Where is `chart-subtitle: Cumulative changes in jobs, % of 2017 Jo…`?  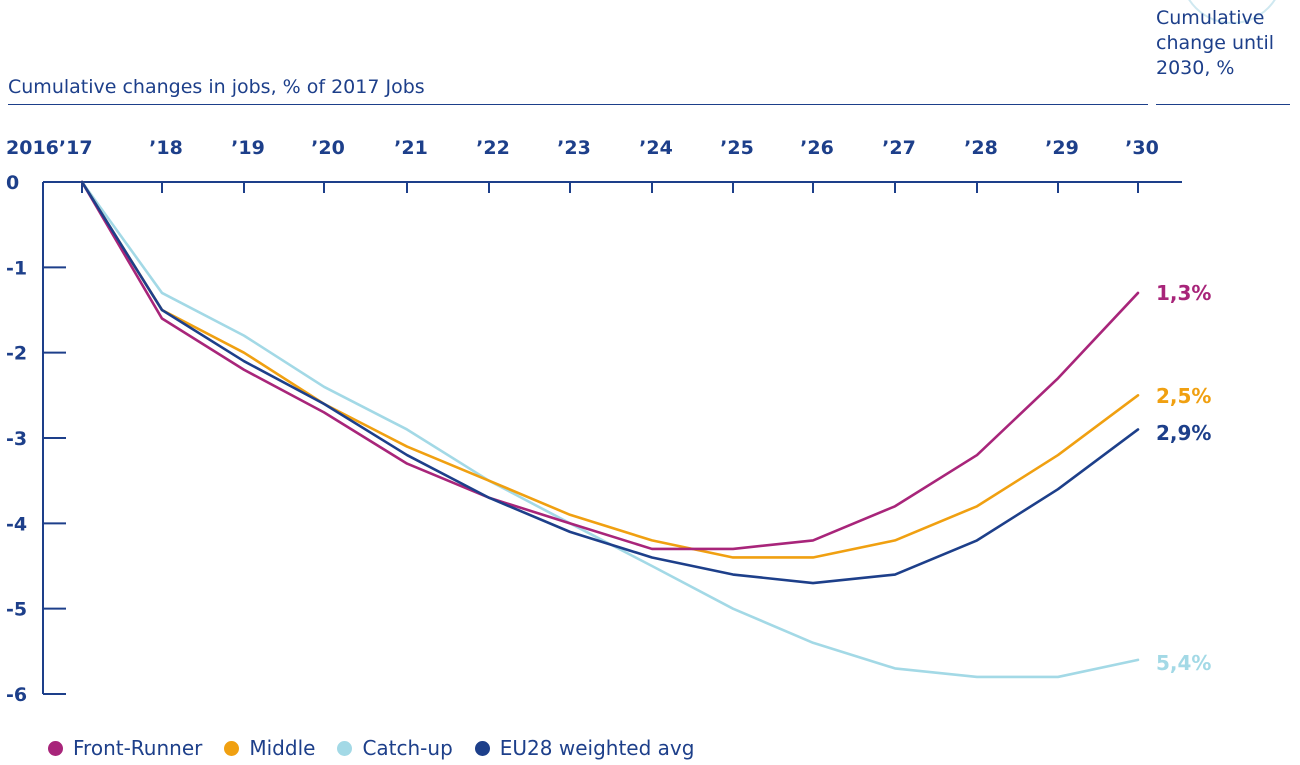
chart-subtitle: Cumulative changes in jobs, % of 2017 Jo… is located at coordinates (216, 87).